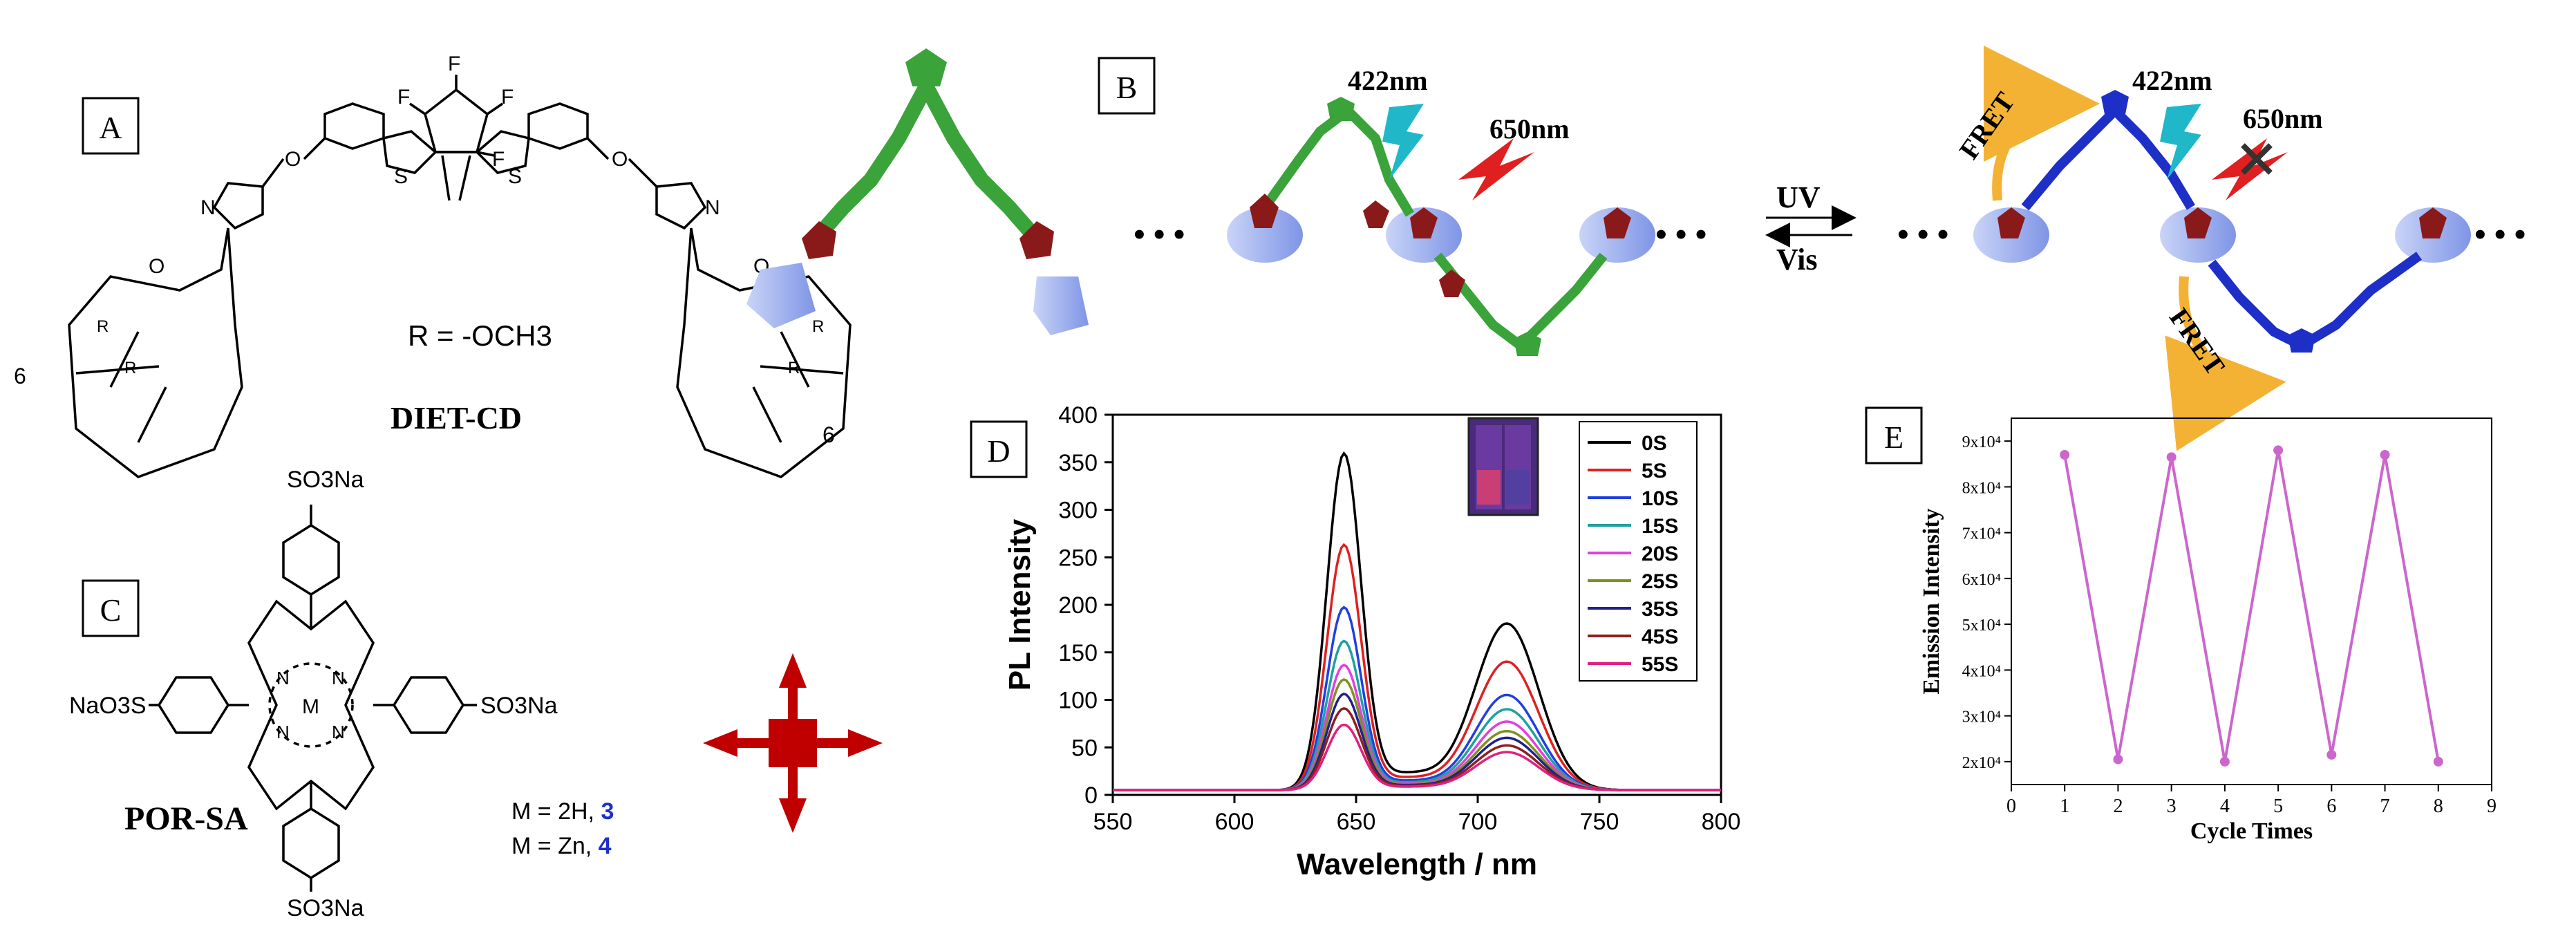  I want to click on panel-b-label-box, so click(1127, 86).